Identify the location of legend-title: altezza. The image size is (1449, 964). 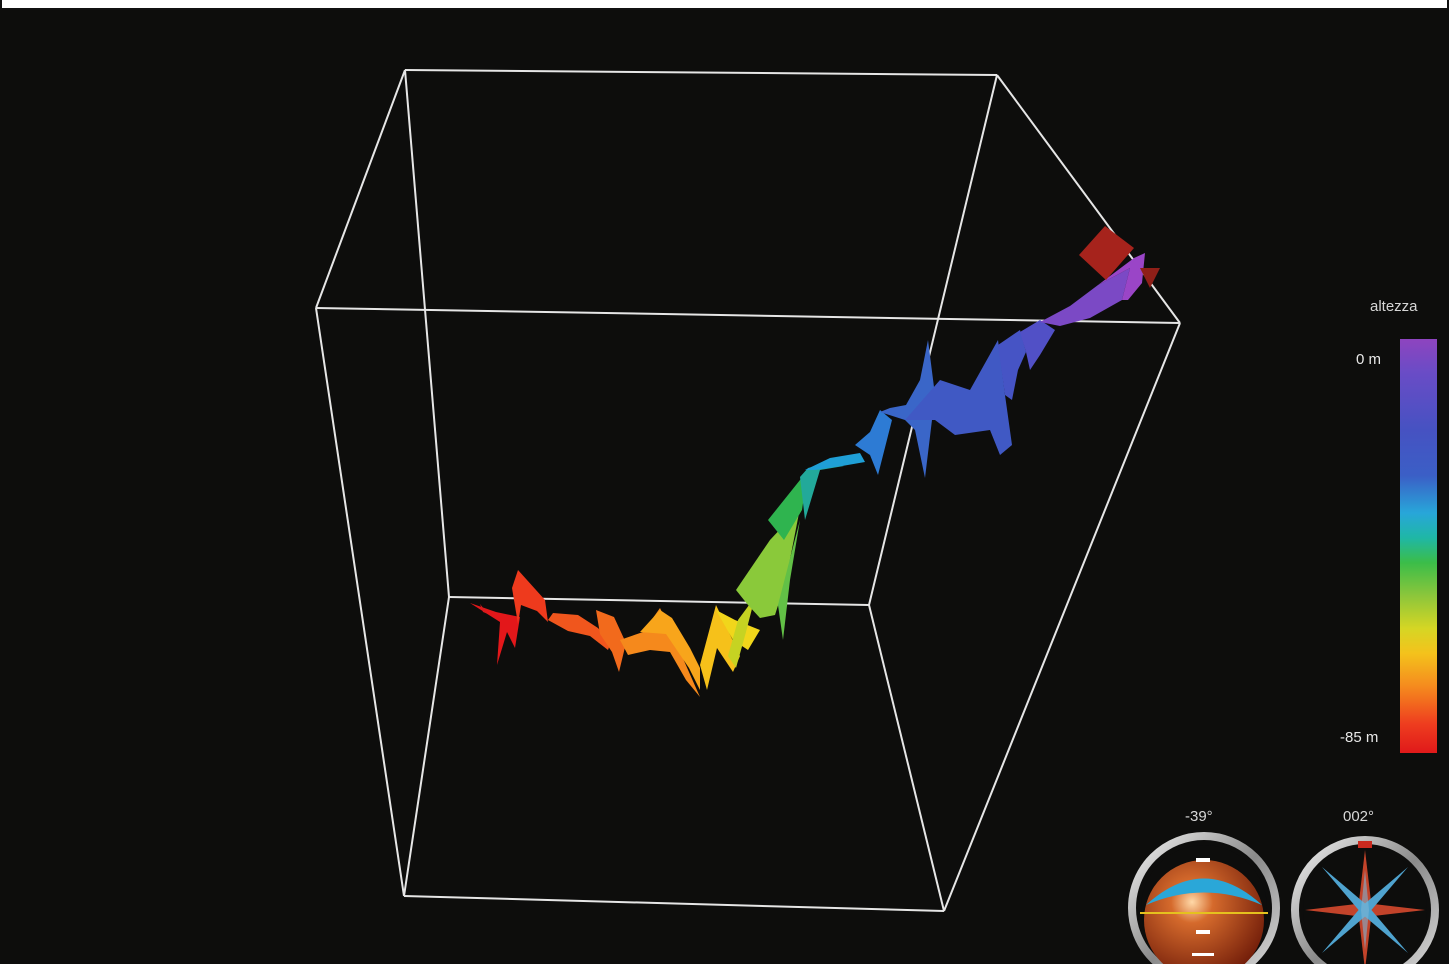
(1394, 306).